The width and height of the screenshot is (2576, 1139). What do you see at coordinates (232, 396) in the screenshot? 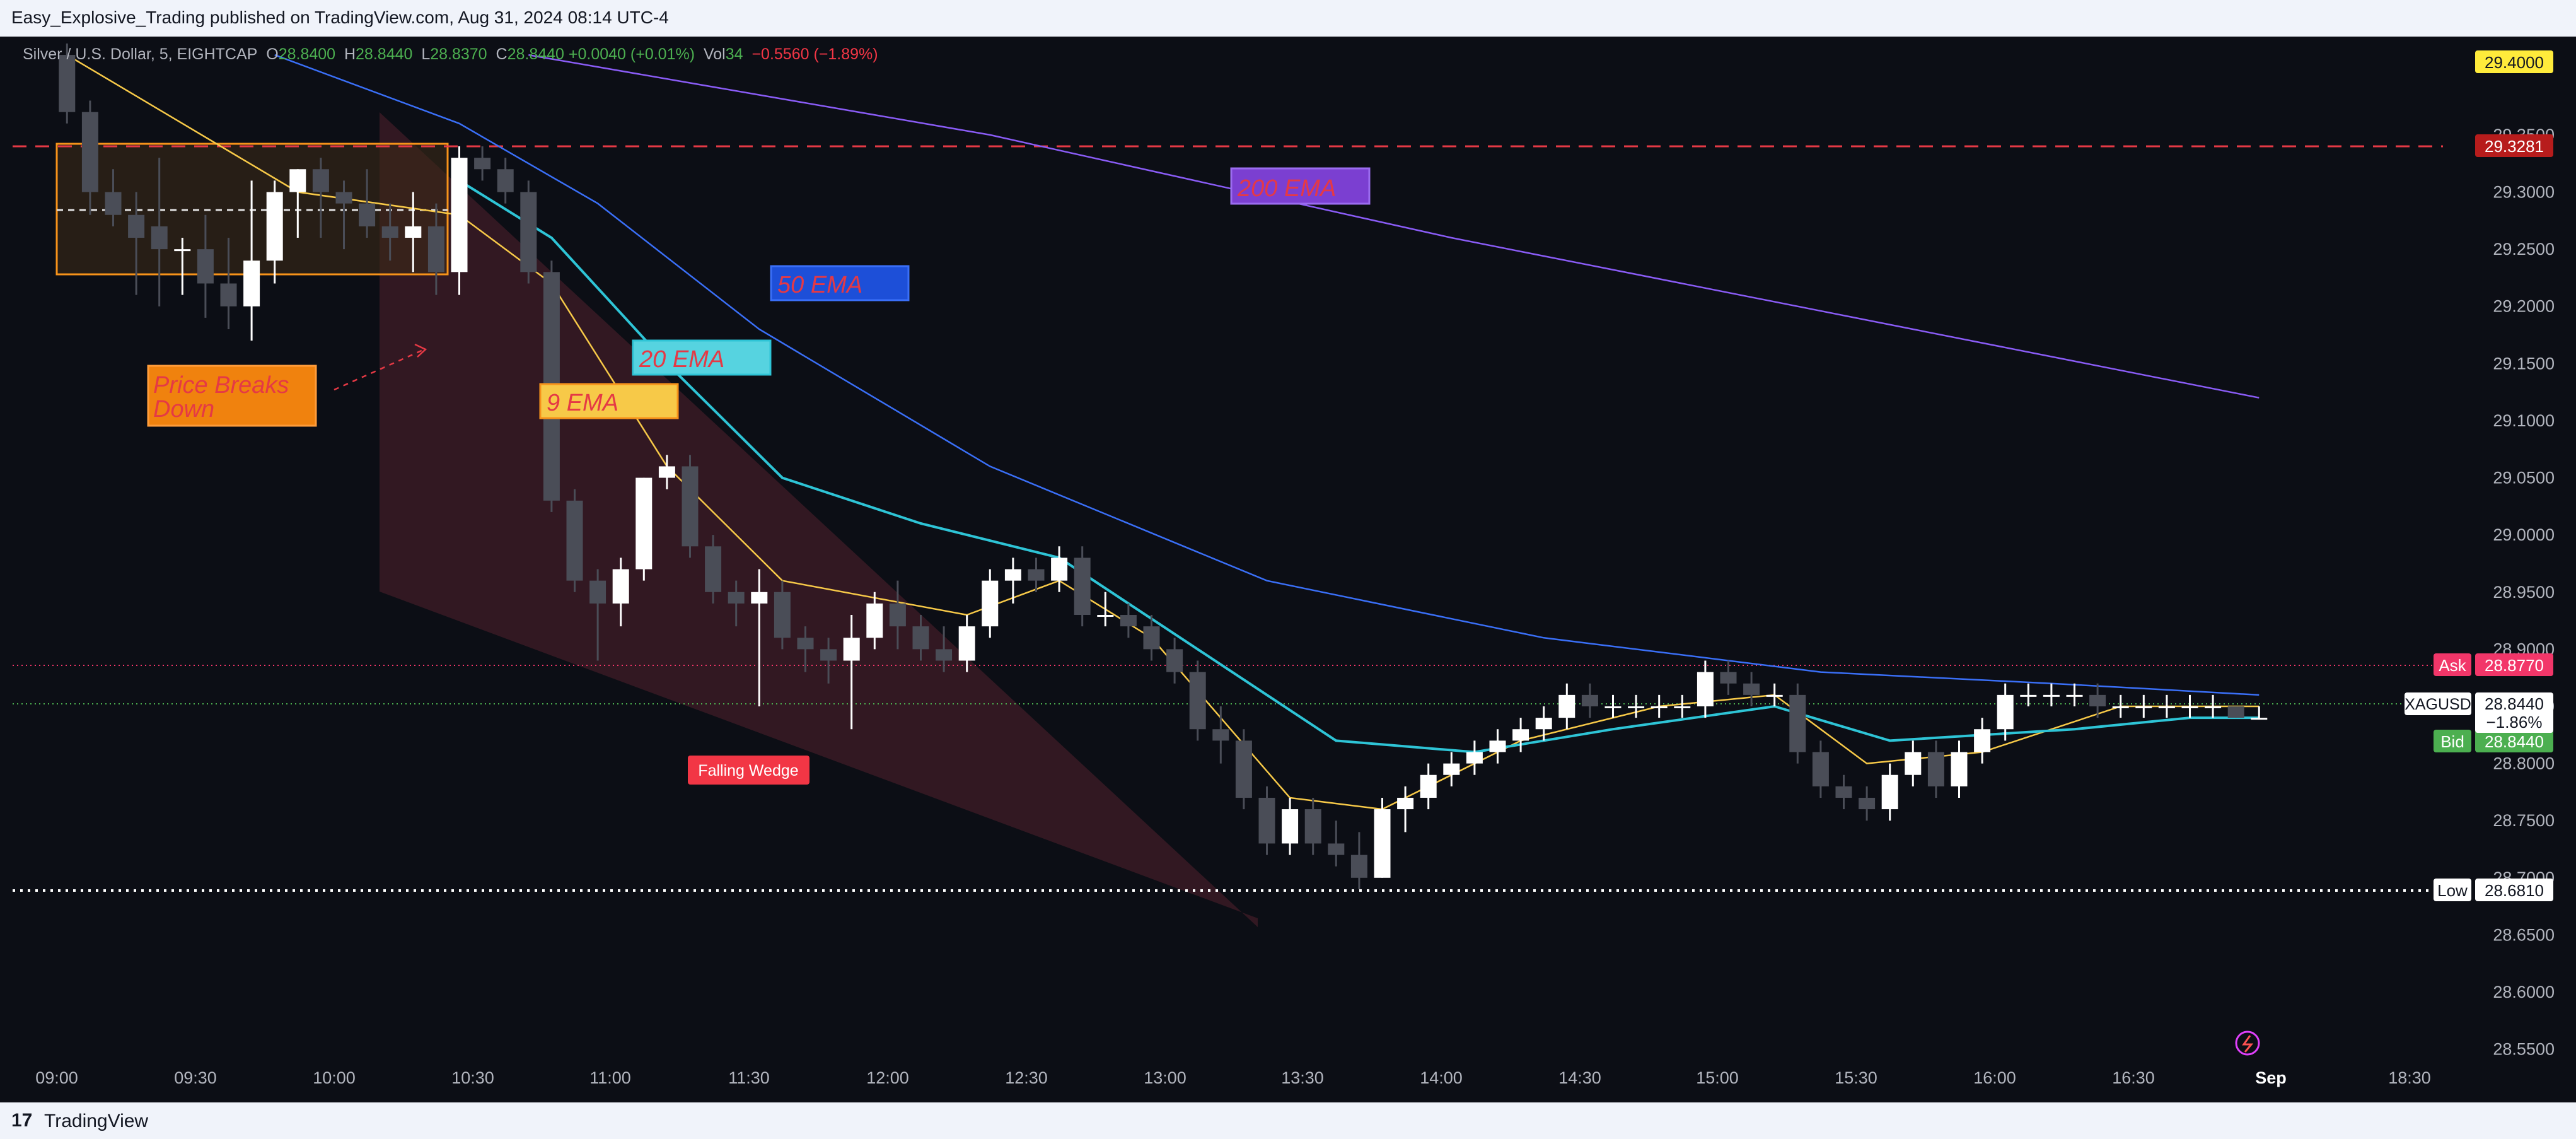
I see `label-price-breaks-box` at bounding box center [232, 396].